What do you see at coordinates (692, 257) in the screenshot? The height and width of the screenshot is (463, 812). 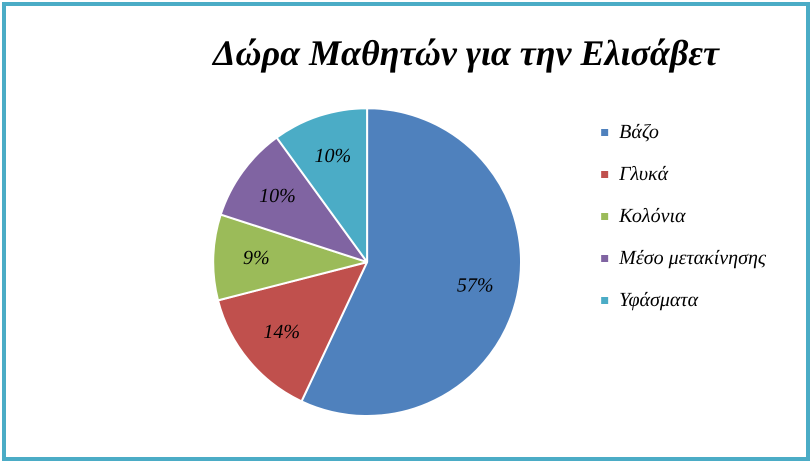 I see `legend-label: Μέσο μετακίνησης` at bounding box center [692, 257].